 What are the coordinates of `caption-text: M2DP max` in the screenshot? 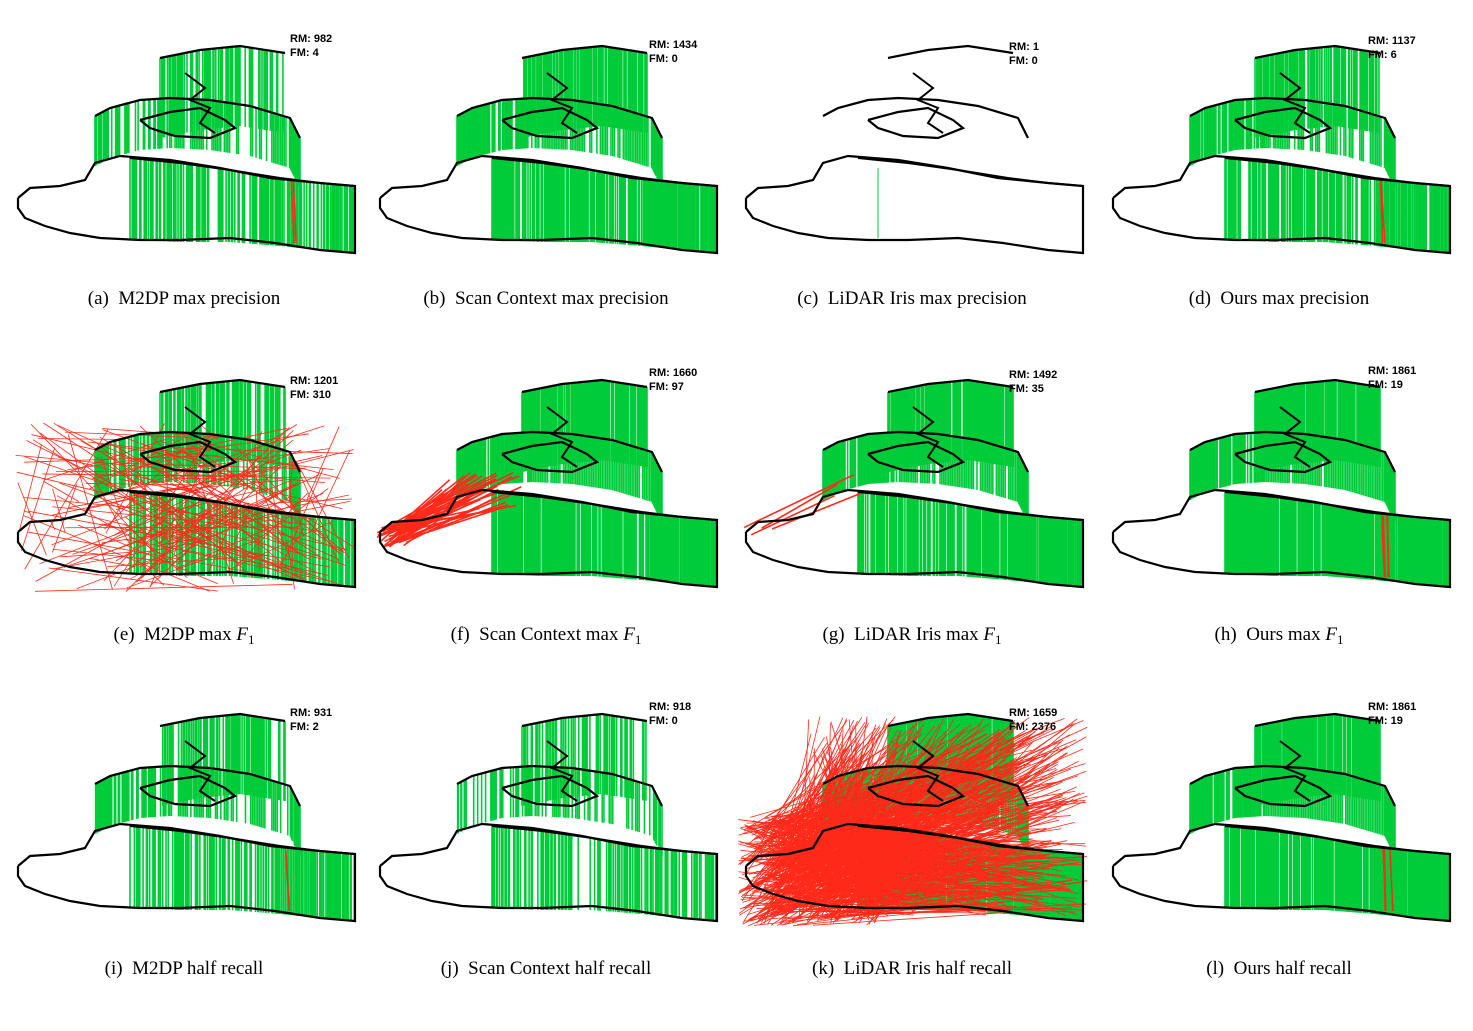 It's located at (187, 634).